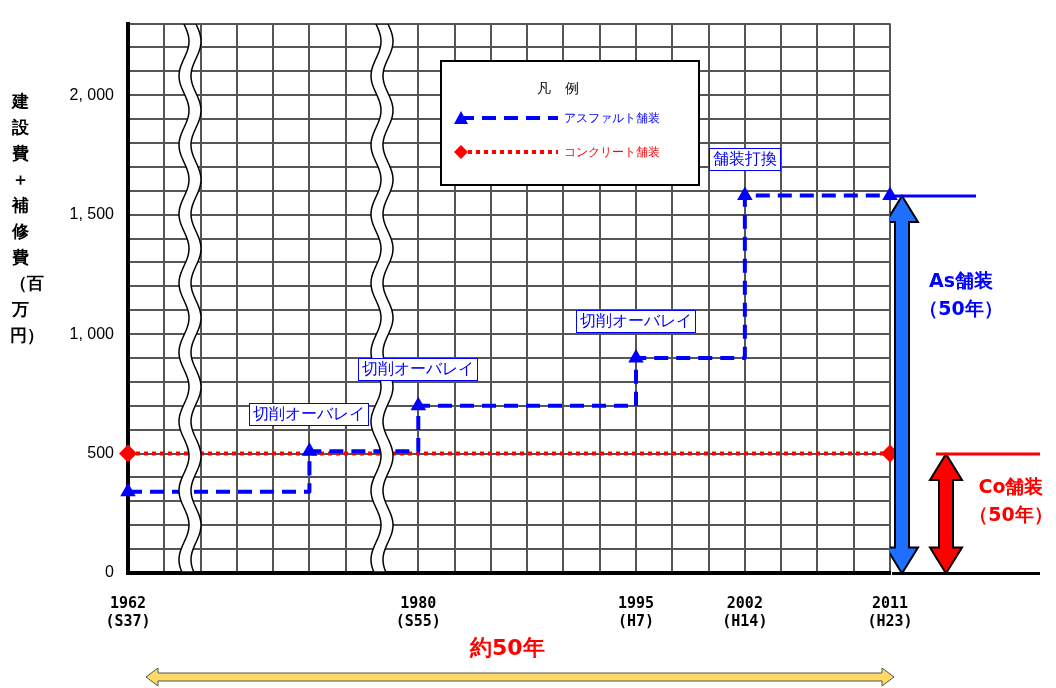 This screenshot has width=1056, height=688. What do you see at coordinates (961, 294) in the screenshot?
I see `text: As舗装（50年）` at bounding box center [961, 294].